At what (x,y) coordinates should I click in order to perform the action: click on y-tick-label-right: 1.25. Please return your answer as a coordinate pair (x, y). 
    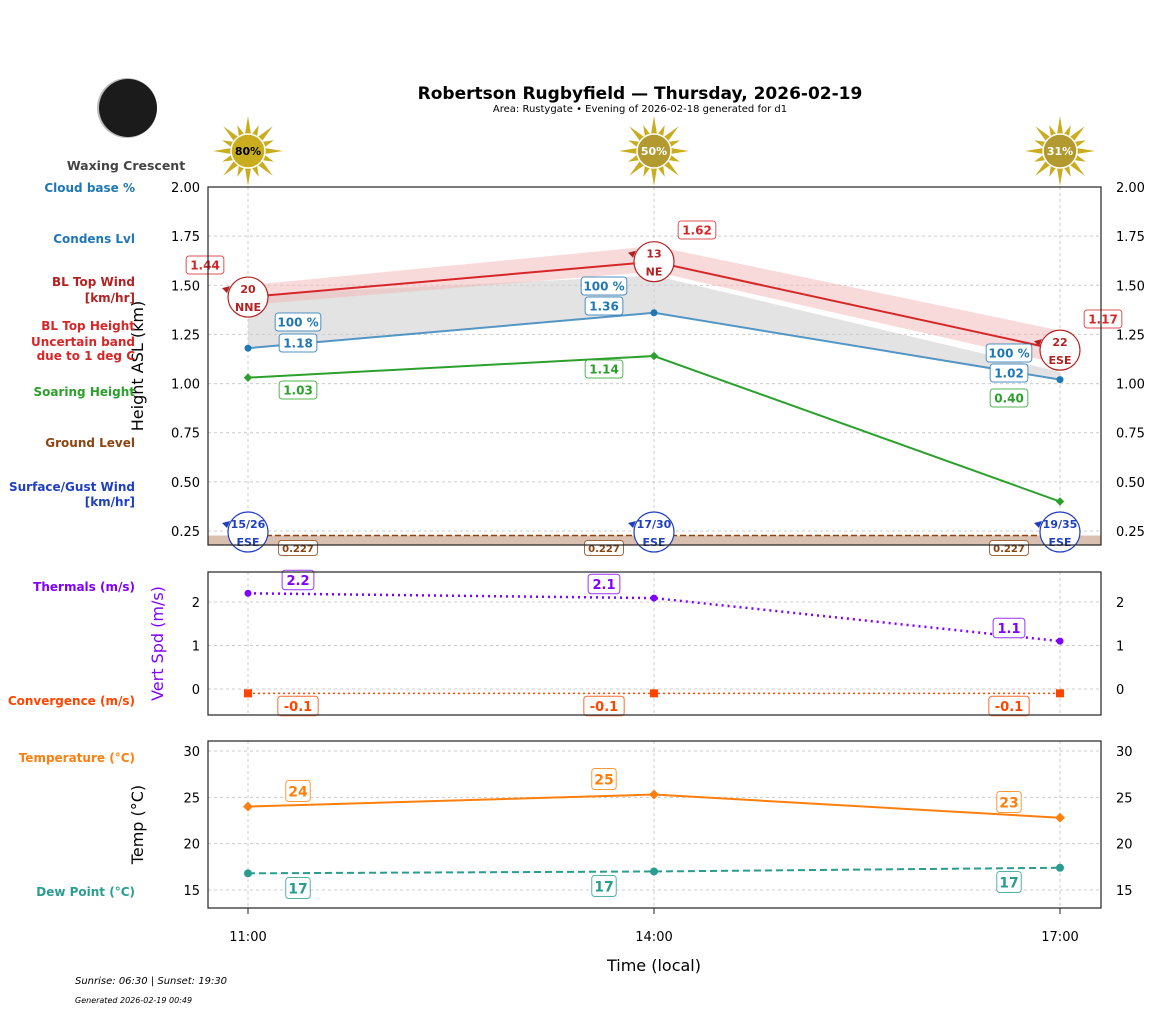
    Looking at the image, I should click on (1130, 335).